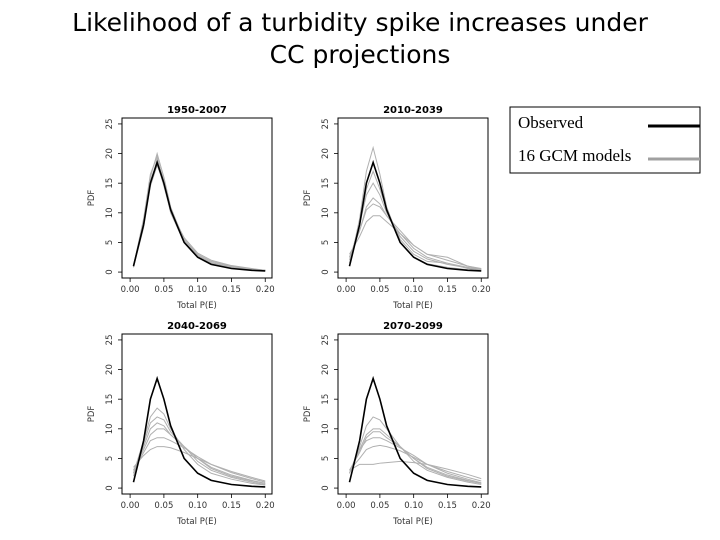  I want to click on legend-label: Observed, so click(551, 122).